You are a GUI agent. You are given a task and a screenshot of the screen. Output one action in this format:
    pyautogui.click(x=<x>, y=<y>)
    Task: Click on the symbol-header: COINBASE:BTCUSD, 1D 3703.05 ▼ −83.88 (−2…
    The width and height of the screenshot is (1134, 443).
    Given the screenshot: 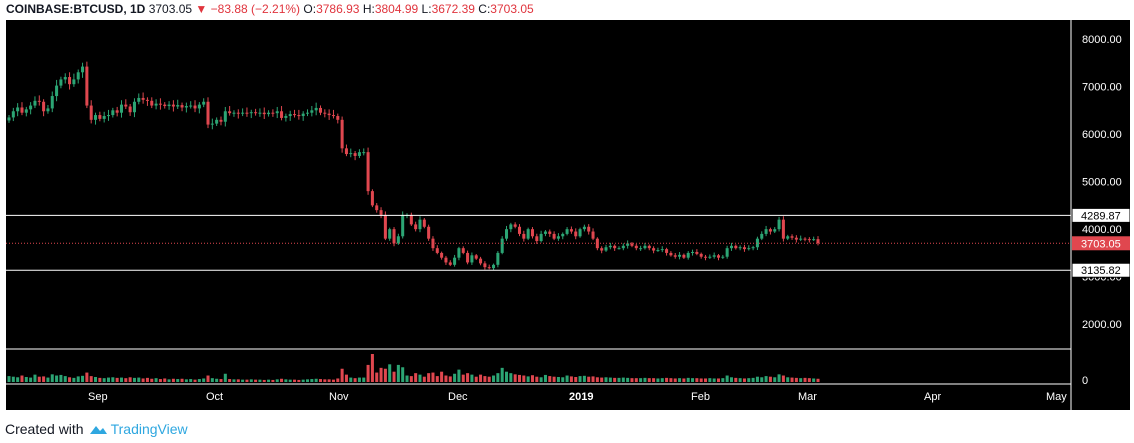 What is the action you would take?
    pyautogui.click(x=270, y=10)
    